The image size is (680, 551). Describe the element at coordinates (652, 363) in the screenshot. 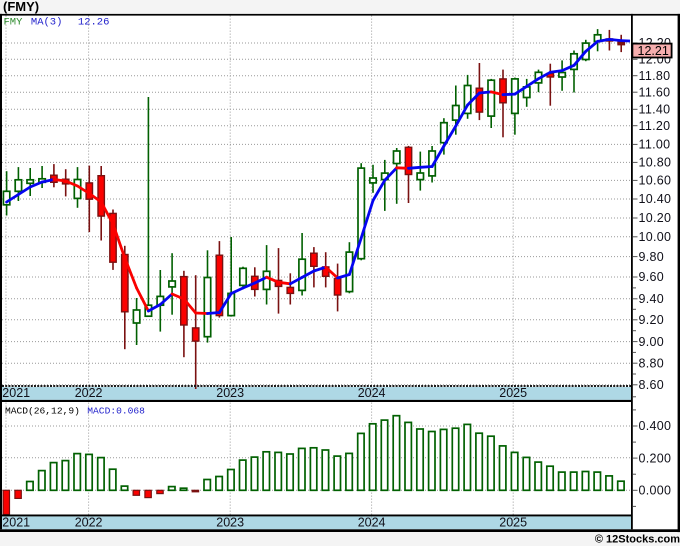

I see `svg-text: 8.80` at that location.